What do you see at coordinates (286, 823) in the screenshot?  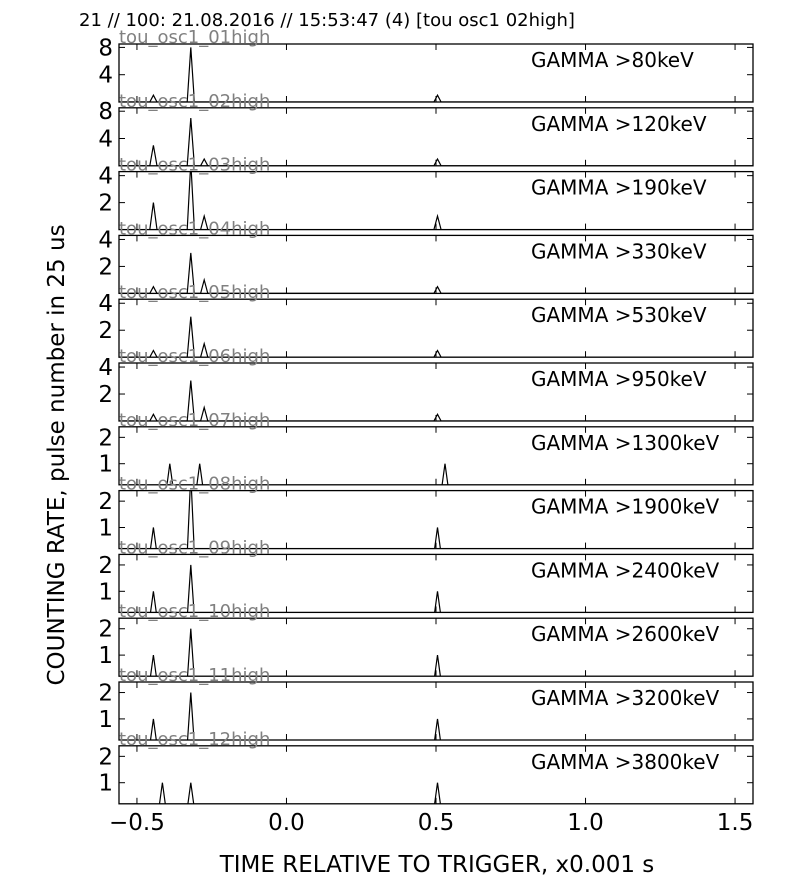 I see `x-tick-label: 0.0` at bounding box center [286, 823].